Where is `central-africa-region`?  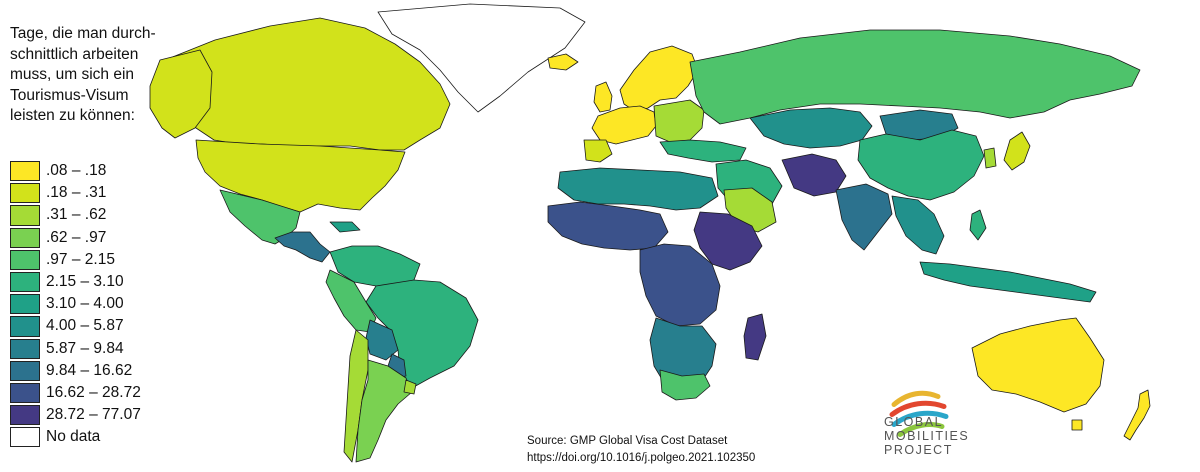
central-africa-region is located at coordinates (680, 285).